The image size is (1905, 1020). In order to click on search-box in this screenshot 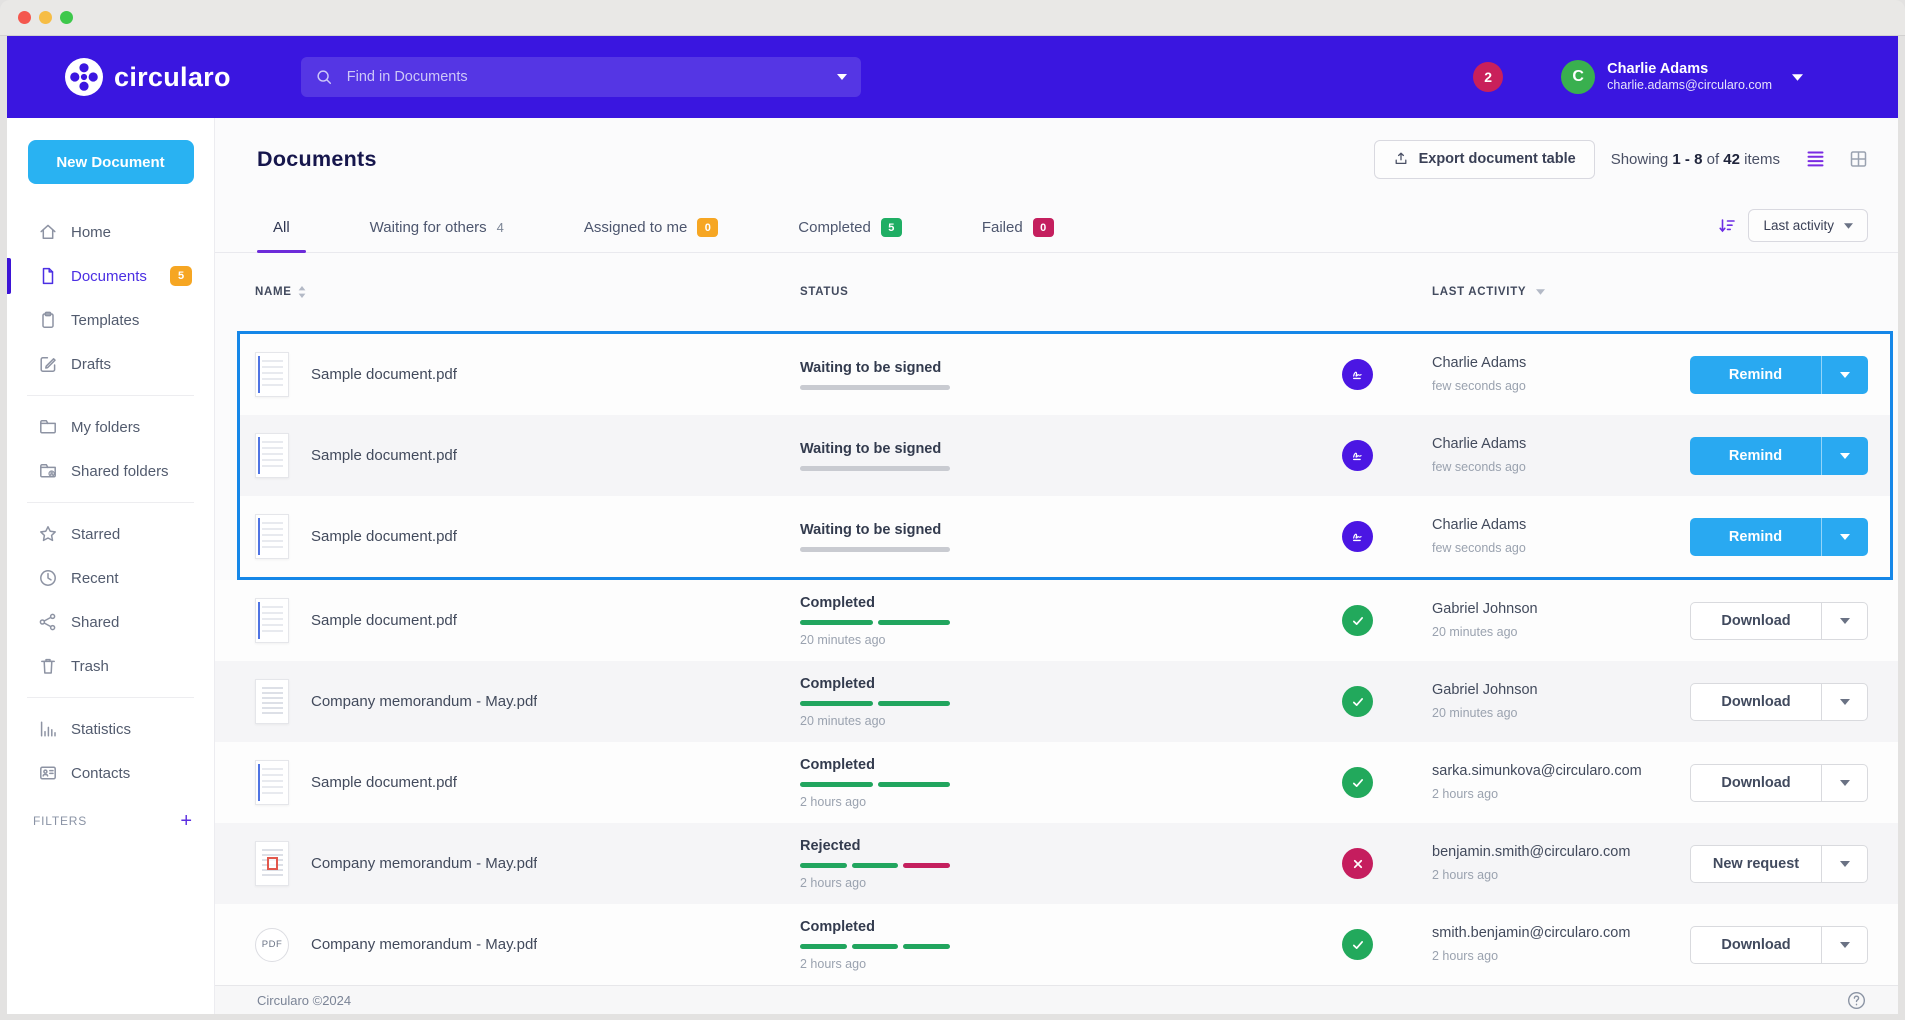, I will do `click(580, 77)`.